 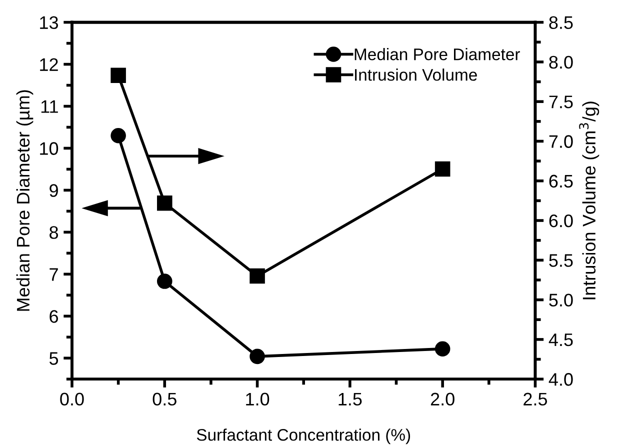 What do you see at coordinates (560, 379) in the screenshot?
I see `y2-tick-label: 4.0` at bounding box center [560, 379].